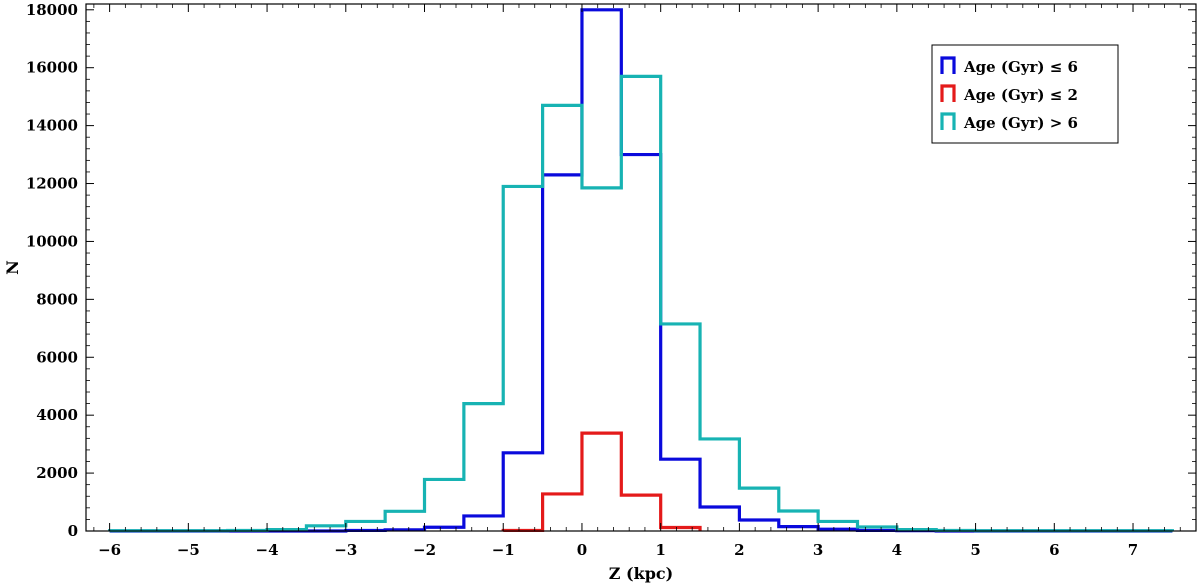  I want to click on x-tick-label: 0, so click(582, 550).